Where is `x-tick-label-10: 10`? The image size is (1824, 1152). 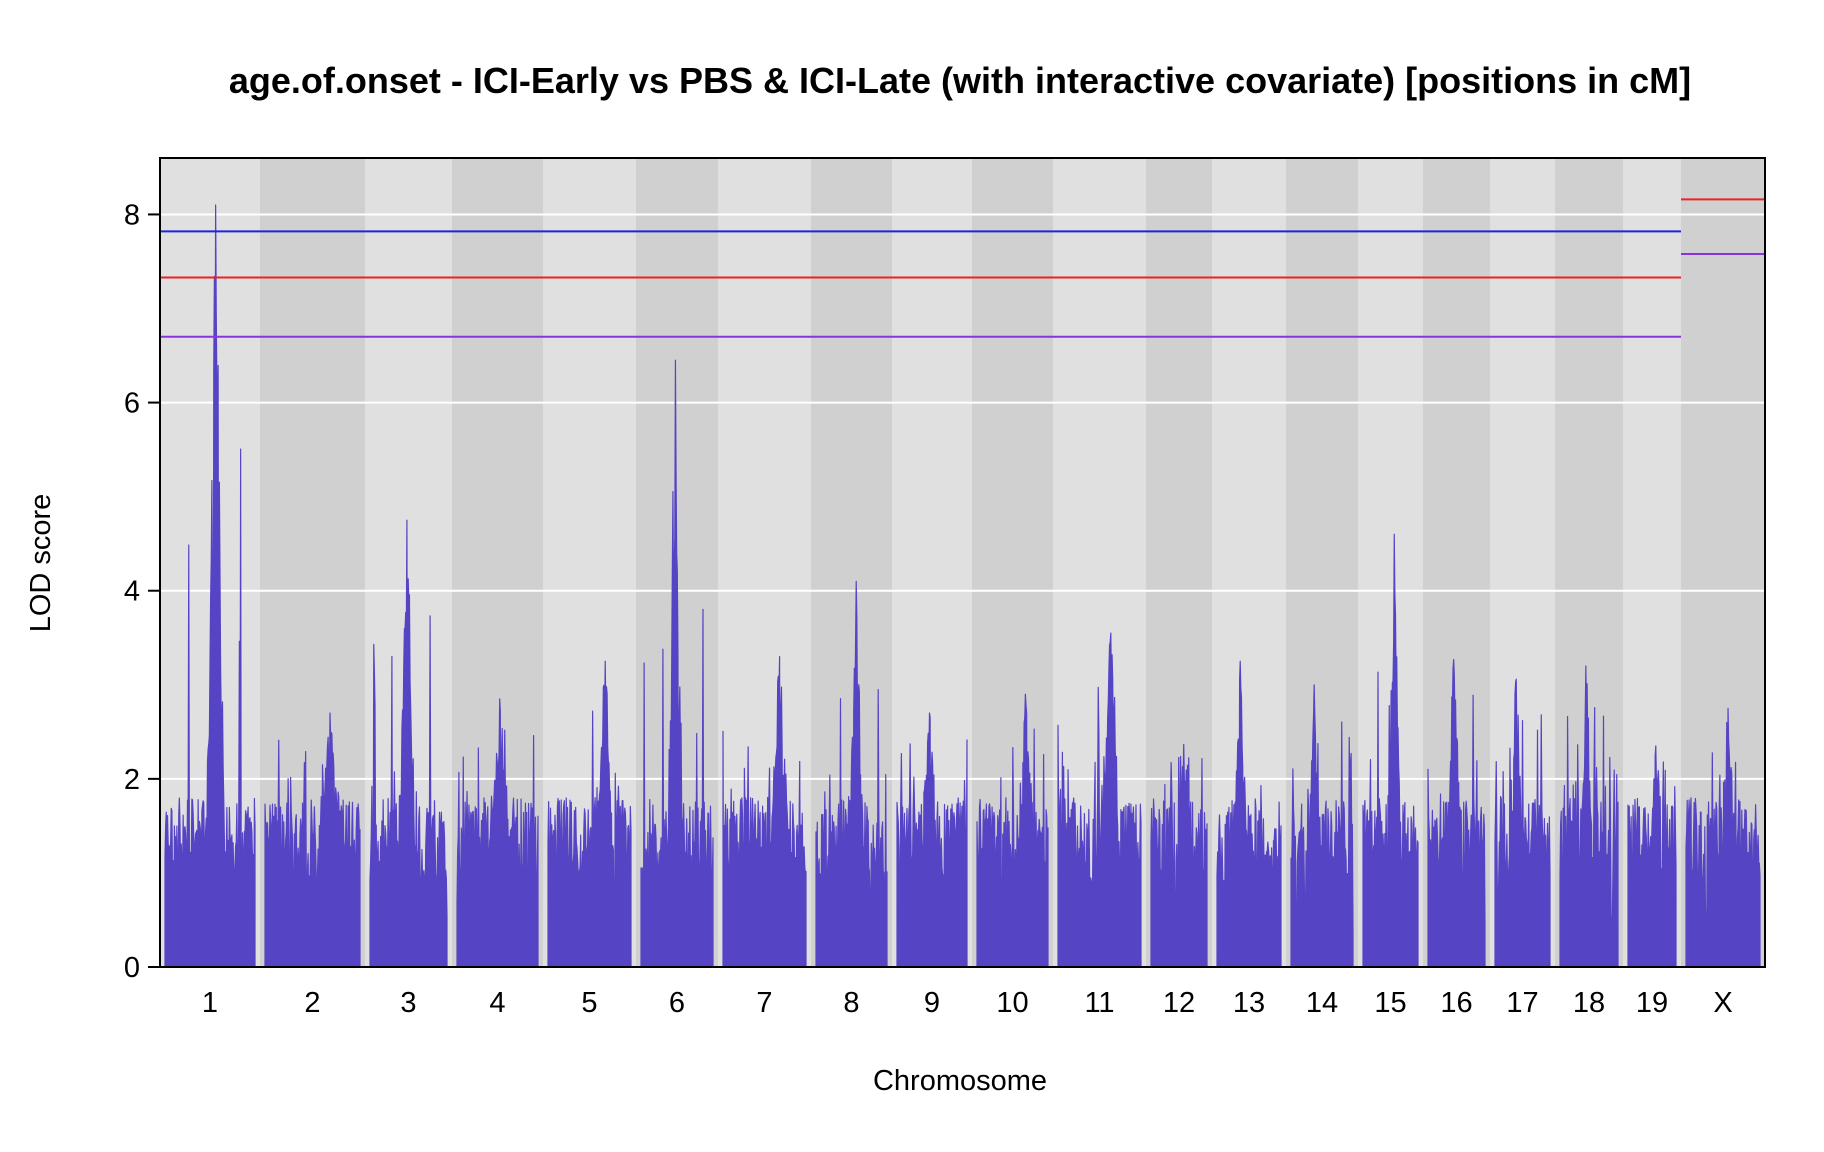 x-tick-label-10: 10 is located at coordinates (1012, 1003).